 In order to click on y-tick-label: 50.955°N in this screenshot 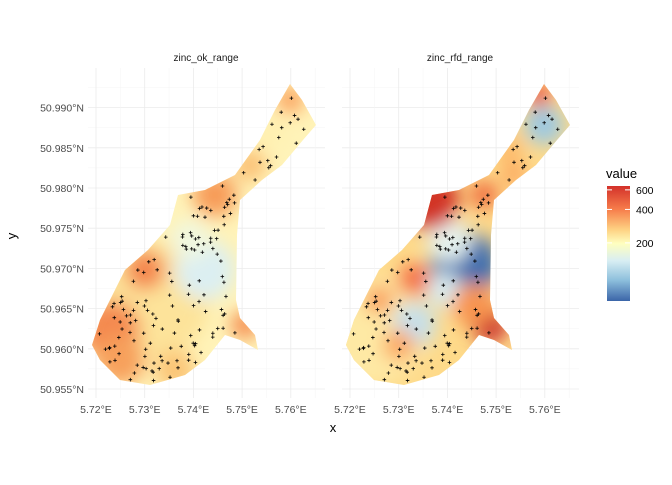, I will do `click(62, 390)`.